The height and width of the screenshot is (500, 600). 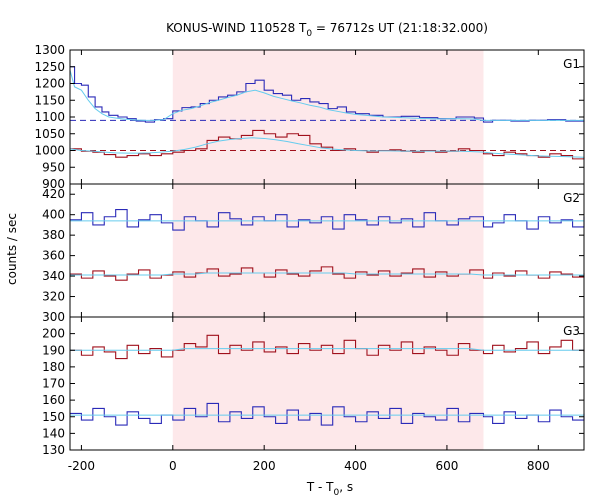 What do you see at coordinates (49, 134) in the screenshot?
I see `y-tick-label: 1050` at bounding box center [49, 134].